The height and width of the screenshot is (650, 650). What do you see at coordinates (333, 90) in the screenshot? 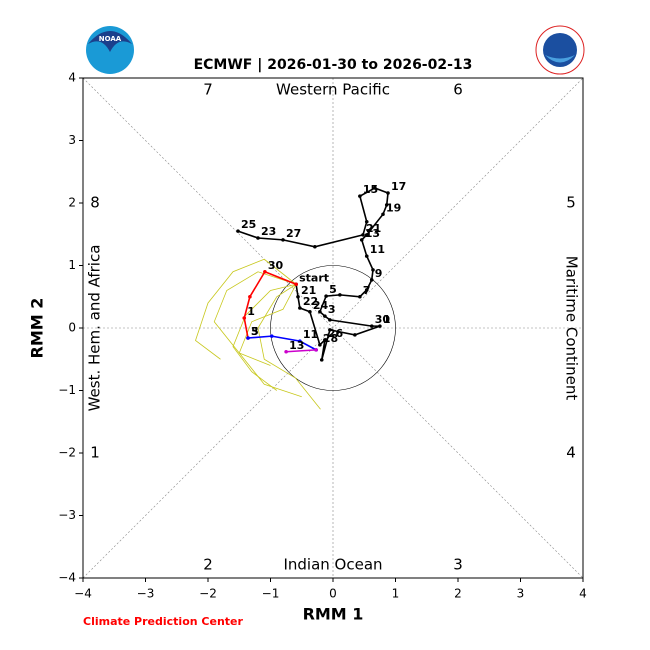
I see `region-label: Western Pacific` at bounding box center [333, 90].